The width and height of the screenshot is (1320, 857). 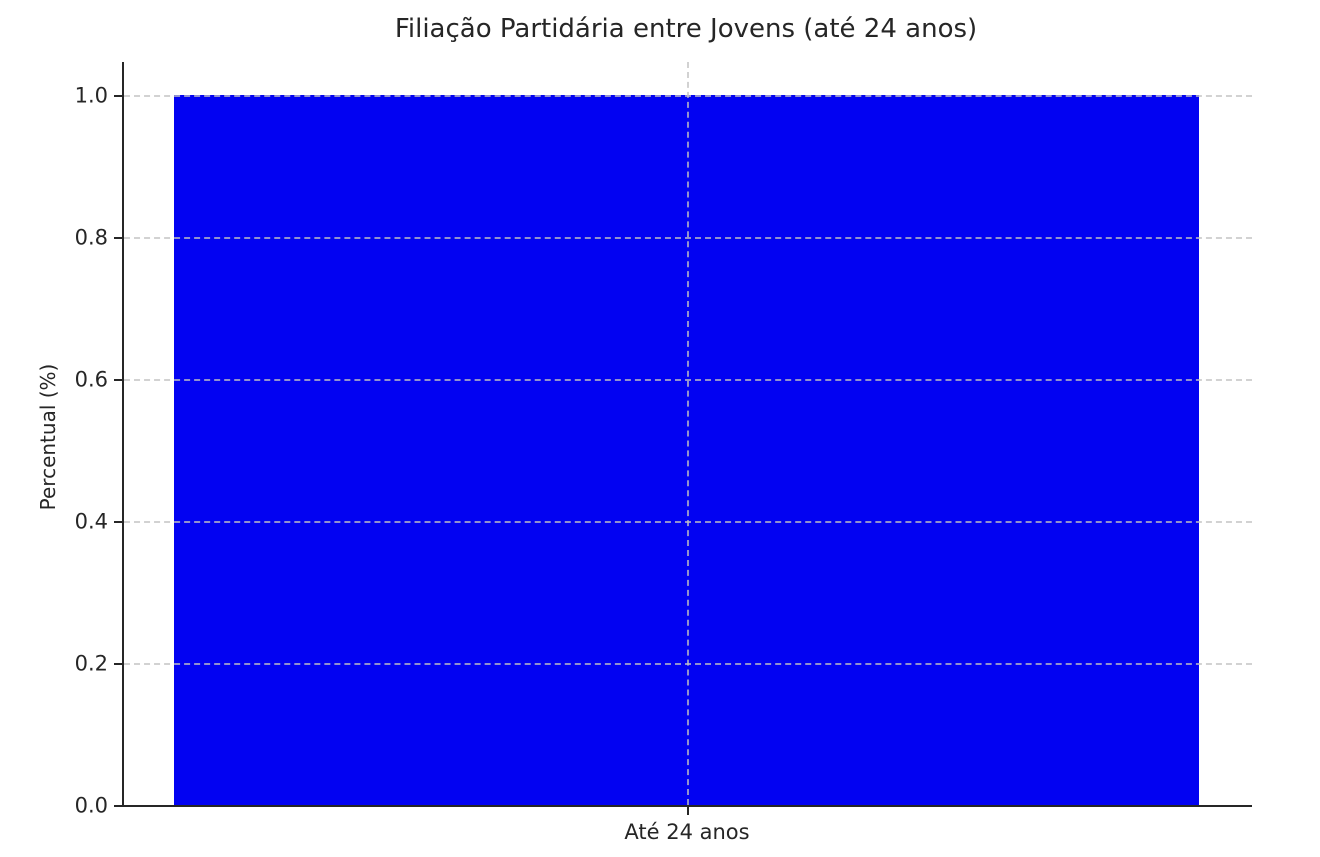 What do you see at coordinates (91, 805) in the screenshot?
I see `ytick-label-0.0: 0.0` at bounding box center [91, 805].